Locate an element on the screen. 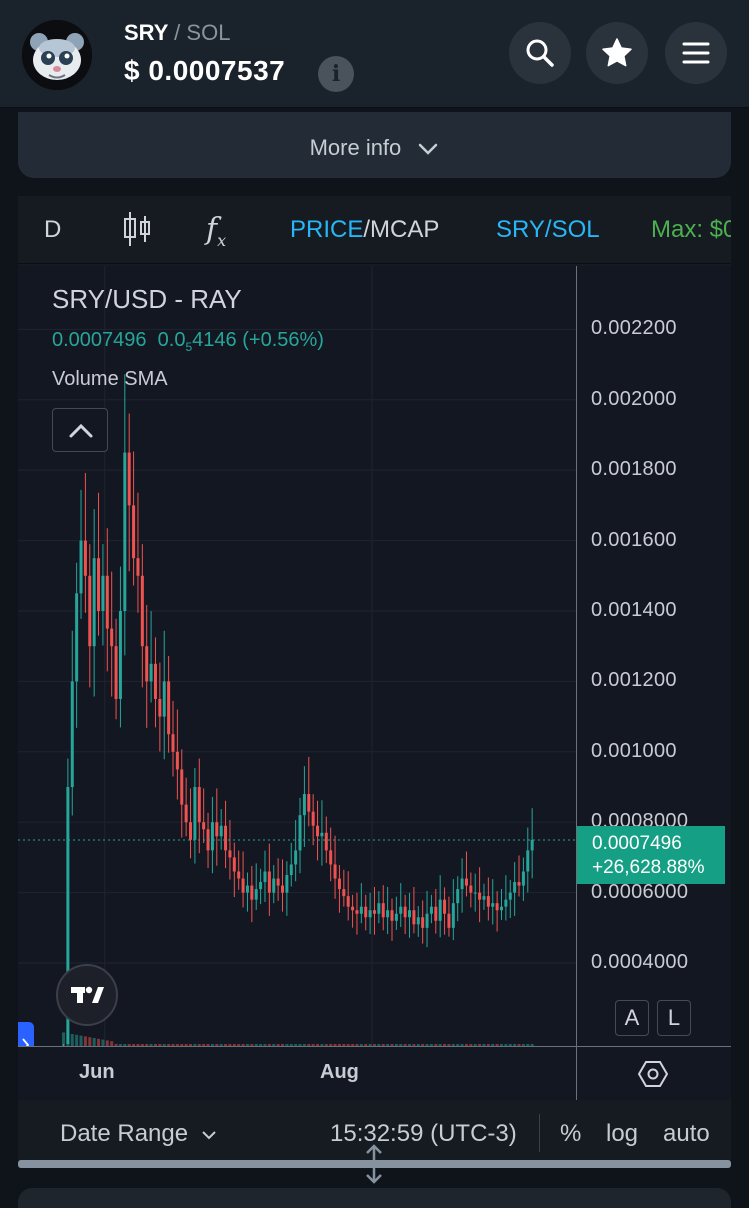 This screenshot has width=749, height=1208. bottom-divider is located at coordinates (539, 1133).